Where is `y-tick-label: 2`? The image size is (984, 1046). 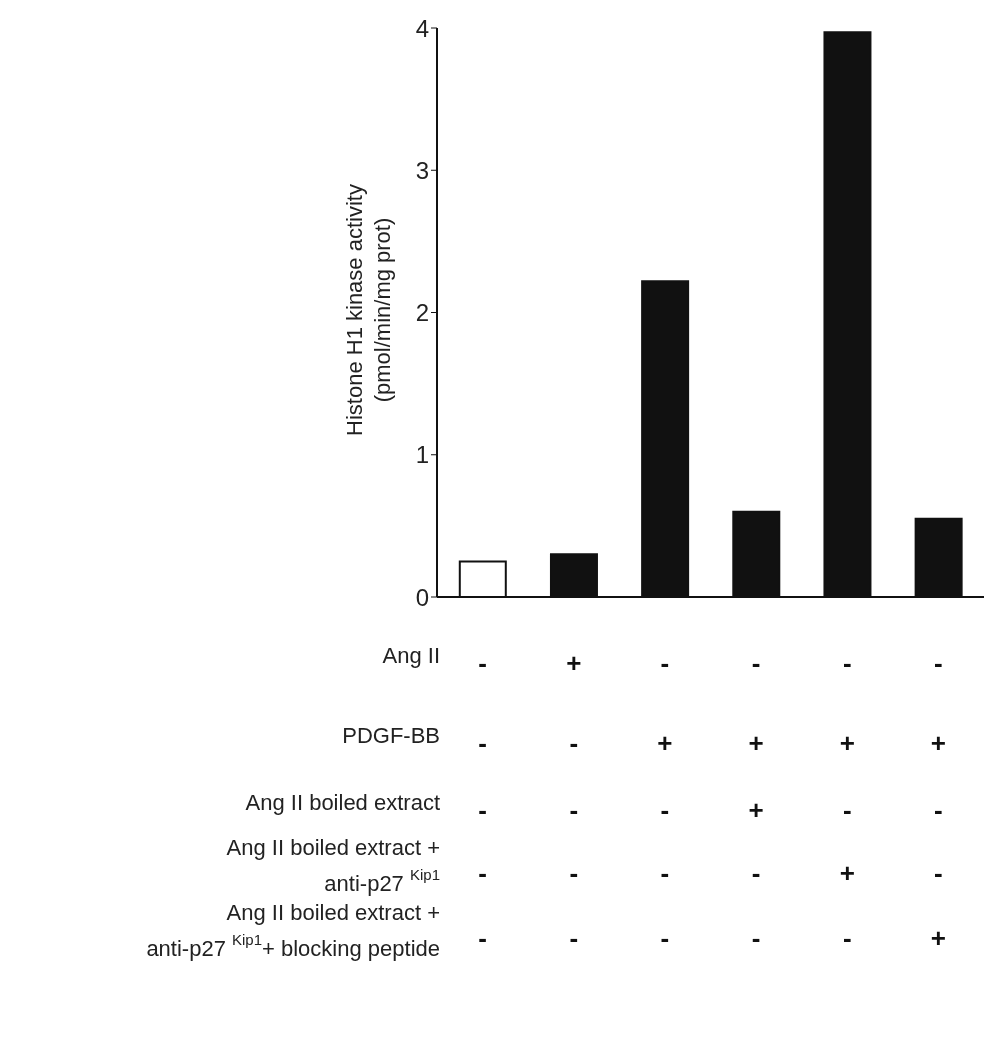
y-tick-label: 2 is located at coordinates (422, 313).